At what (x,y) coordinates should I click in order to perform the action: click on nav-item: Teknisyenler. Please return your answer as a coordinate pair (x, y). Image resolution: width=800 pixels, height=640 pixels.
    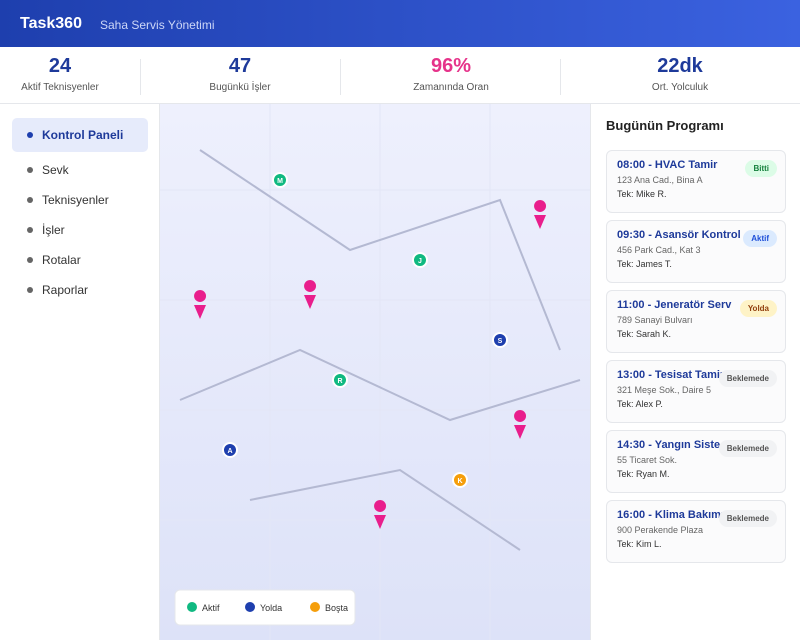
    Looking at the image, I should click on (80, 200).